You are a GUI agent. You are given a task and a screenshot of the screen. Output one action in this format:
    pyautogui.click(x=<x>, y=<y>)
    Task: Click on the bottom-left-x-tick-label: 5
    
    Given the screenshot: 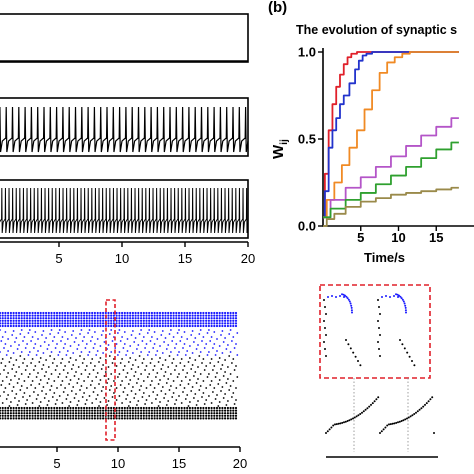 What is the action you would take?
    pyautogui.click(x=56, y=463)
    